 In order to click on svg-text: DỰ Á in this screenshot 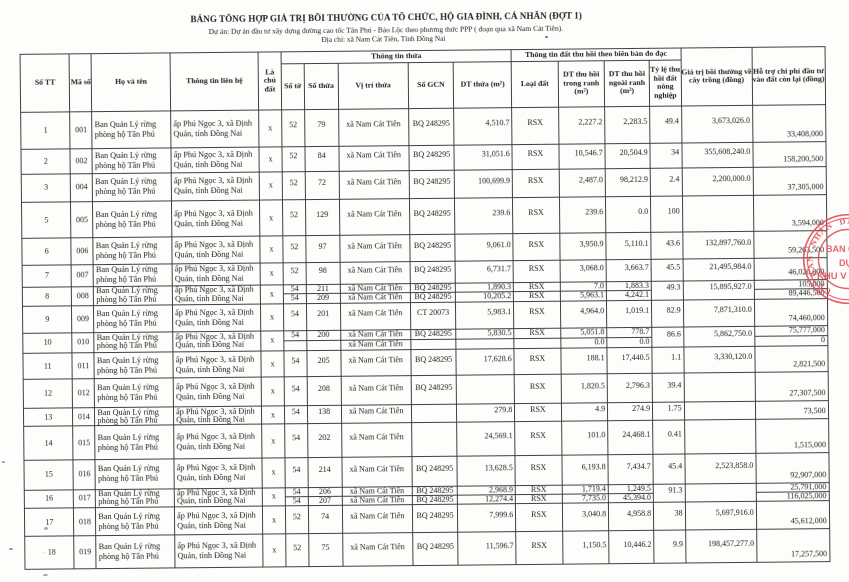, I will do `click(844, 263)`.